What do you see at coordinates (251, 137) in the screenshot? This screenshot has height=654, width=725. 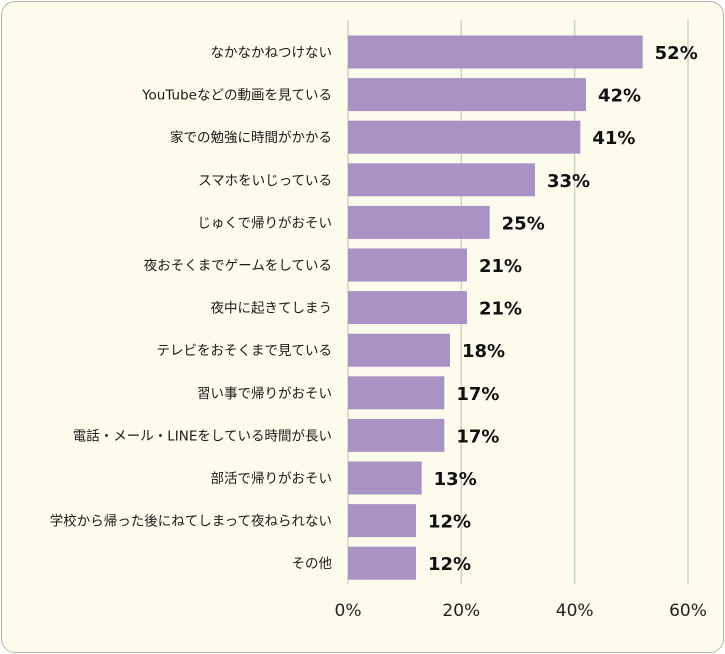 I see `category-label: 家での勉強に時間がかかる` at bounding box center [251, 137].